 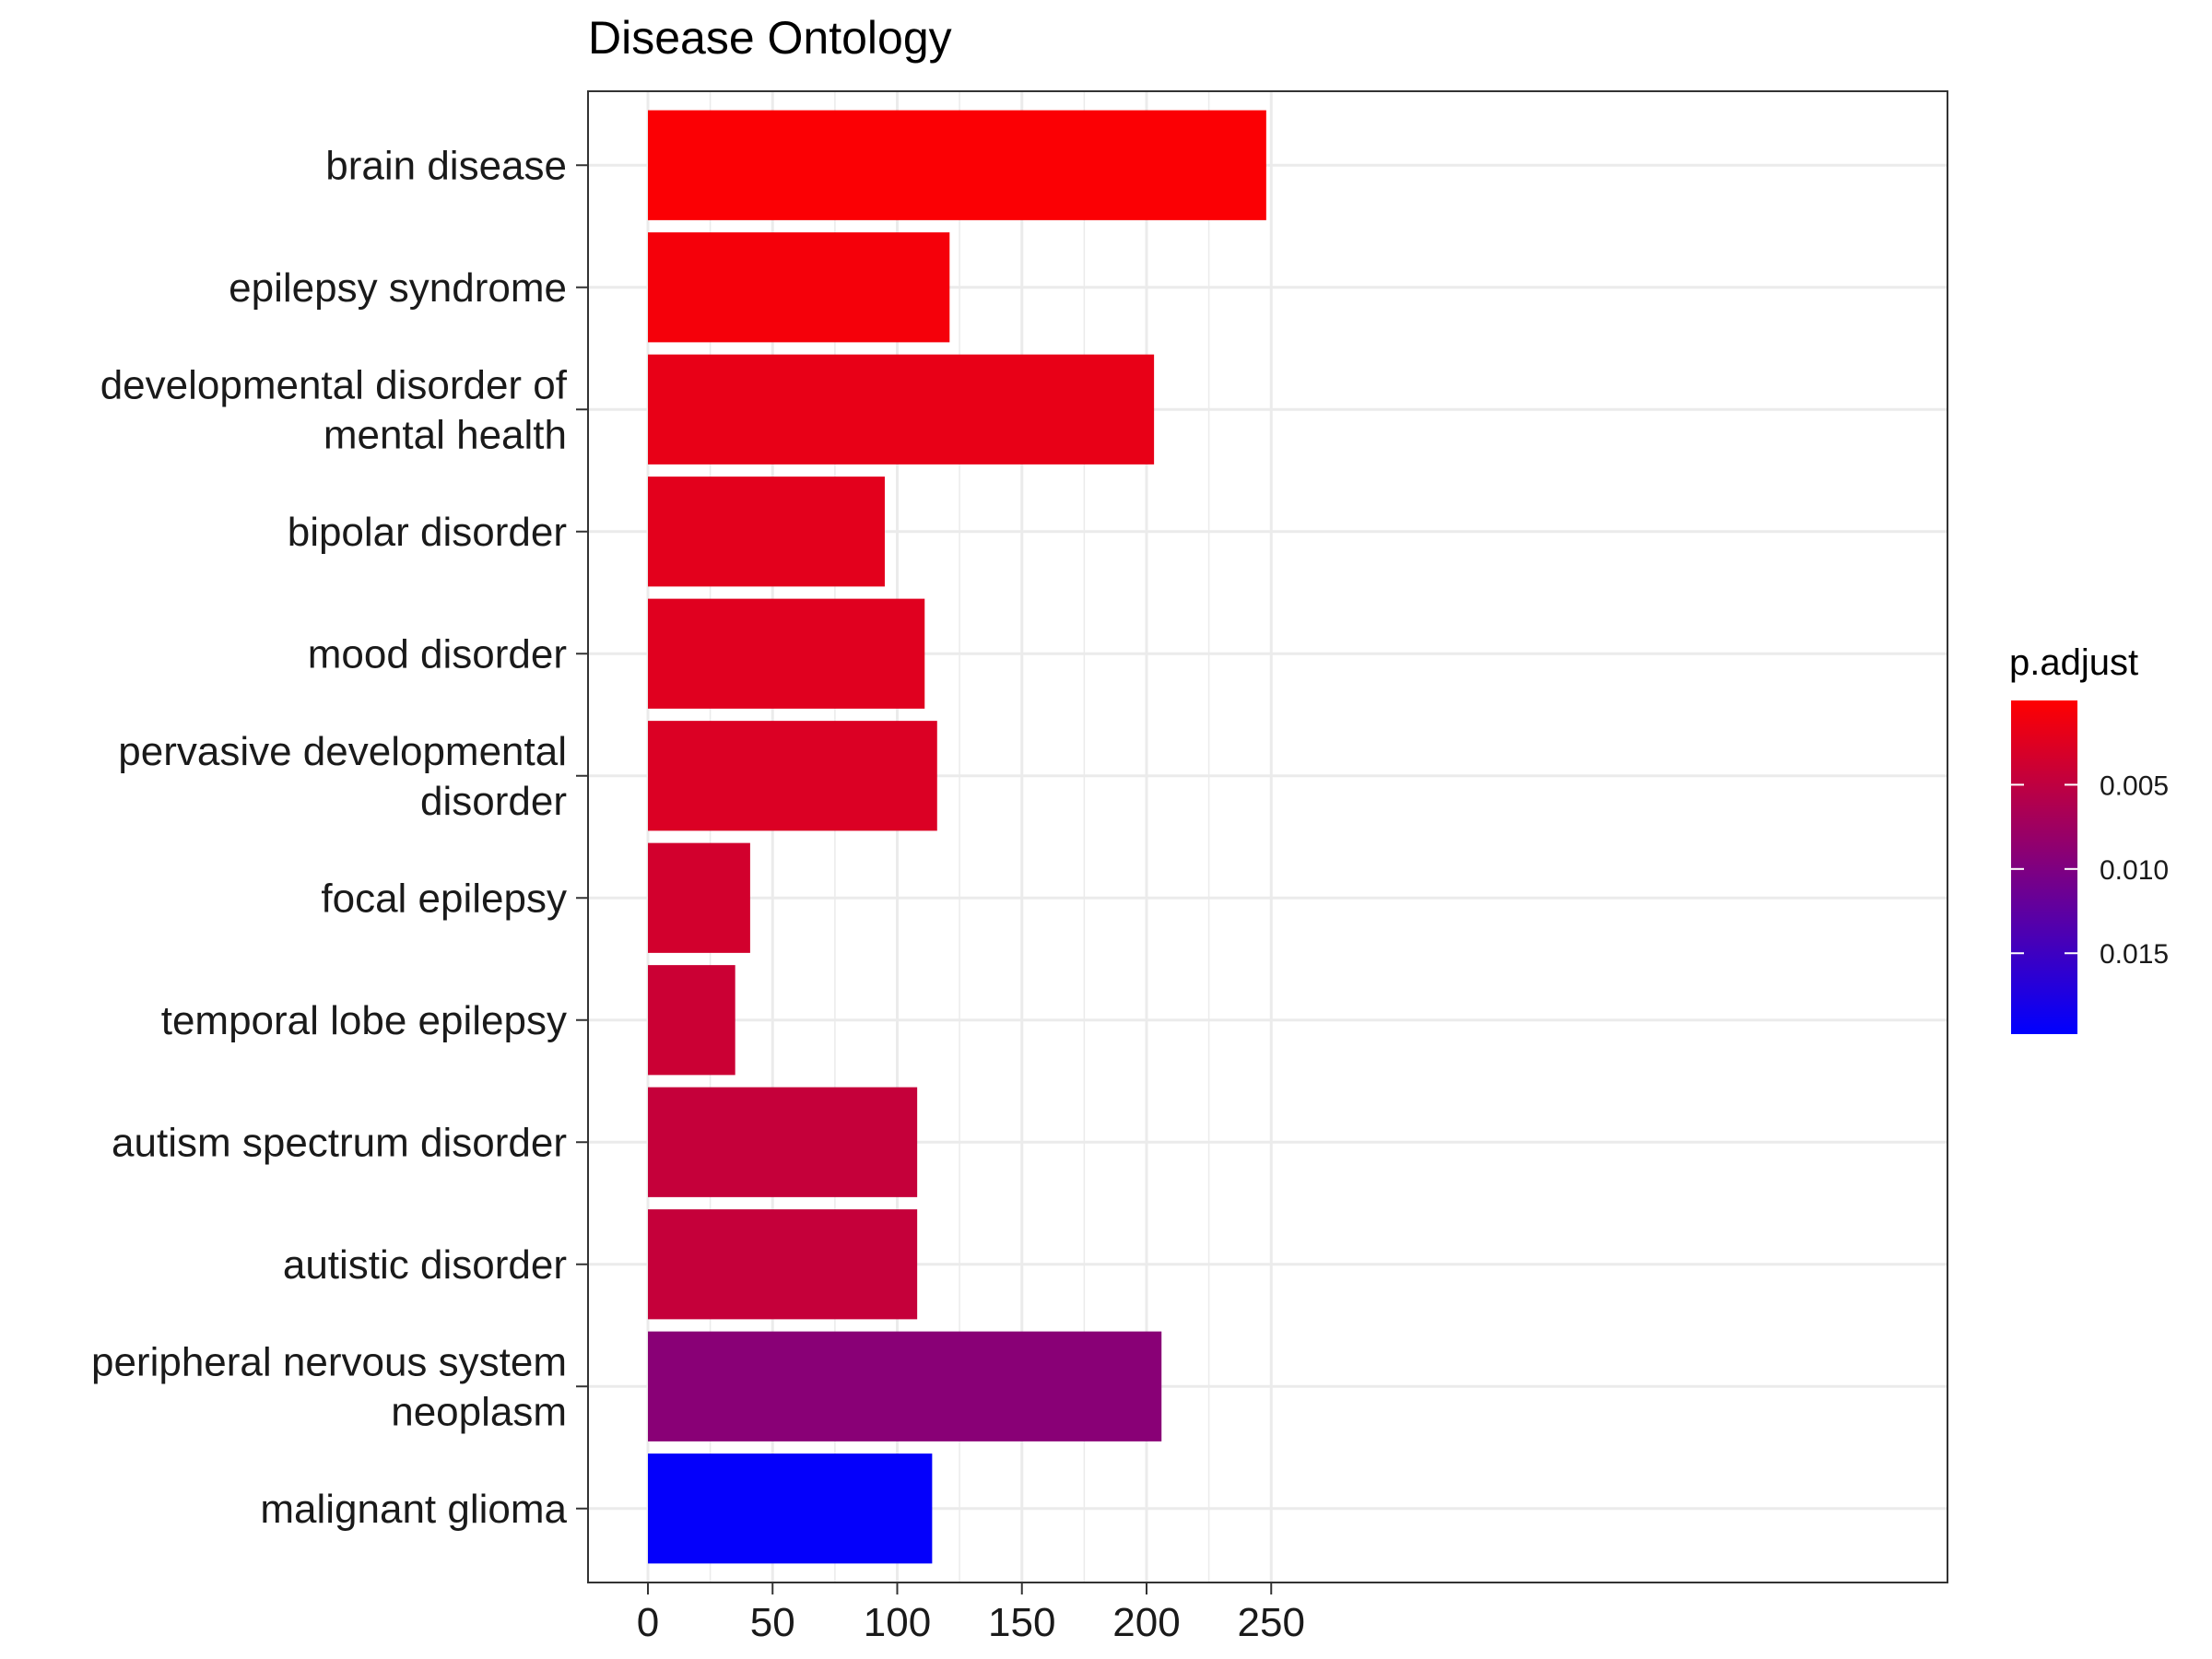 I want to click on legend-title: p.adjust, so click(x=2073, y=662).